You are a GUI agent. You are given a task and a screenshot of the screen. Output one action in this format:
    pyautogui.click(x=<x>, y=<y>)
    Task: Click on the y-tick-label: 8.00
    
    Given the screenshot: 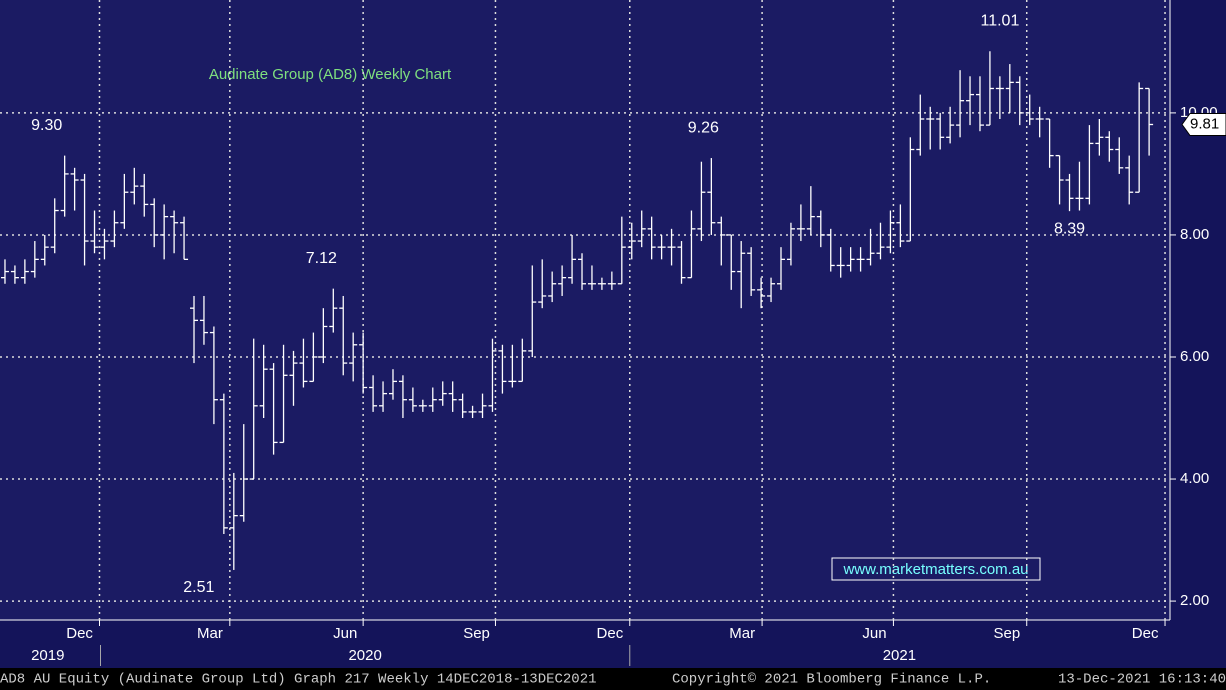 What is the action you would take?
    pyautogui.click(x=1194, y=234)
    